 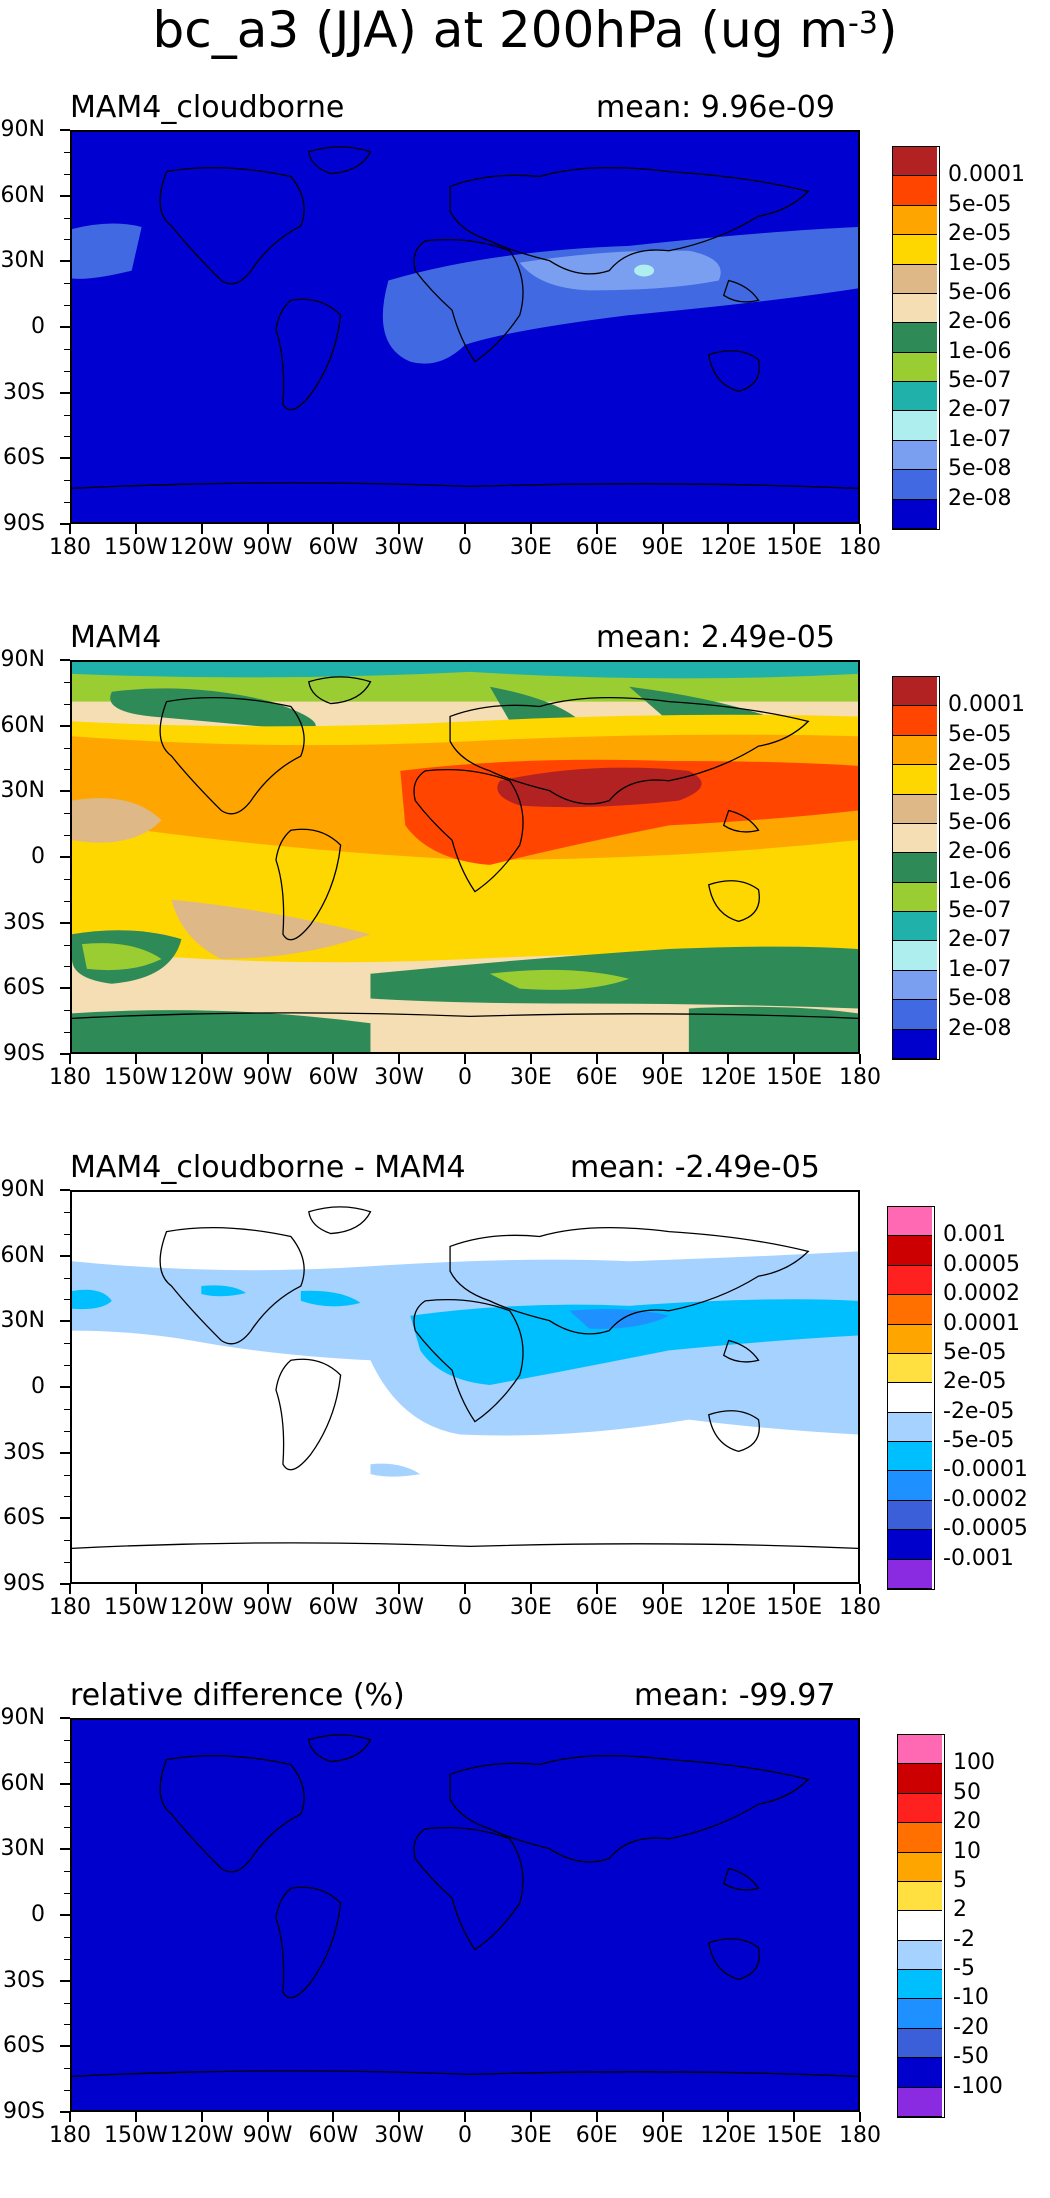 I want to click on colorbar-level-label: -0.001, so click(x=978, y=1558).